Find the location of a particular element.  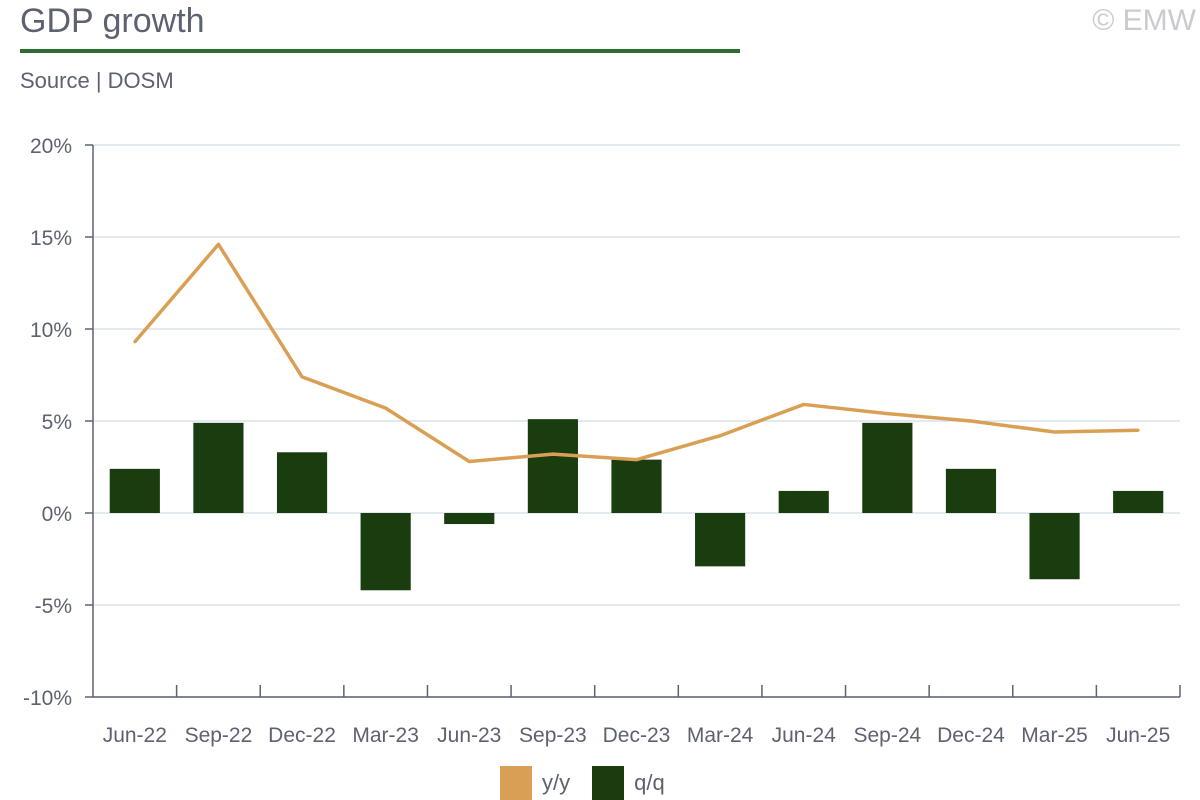

x-tick-label: Mar-23 is located at coordinates (385, 735).